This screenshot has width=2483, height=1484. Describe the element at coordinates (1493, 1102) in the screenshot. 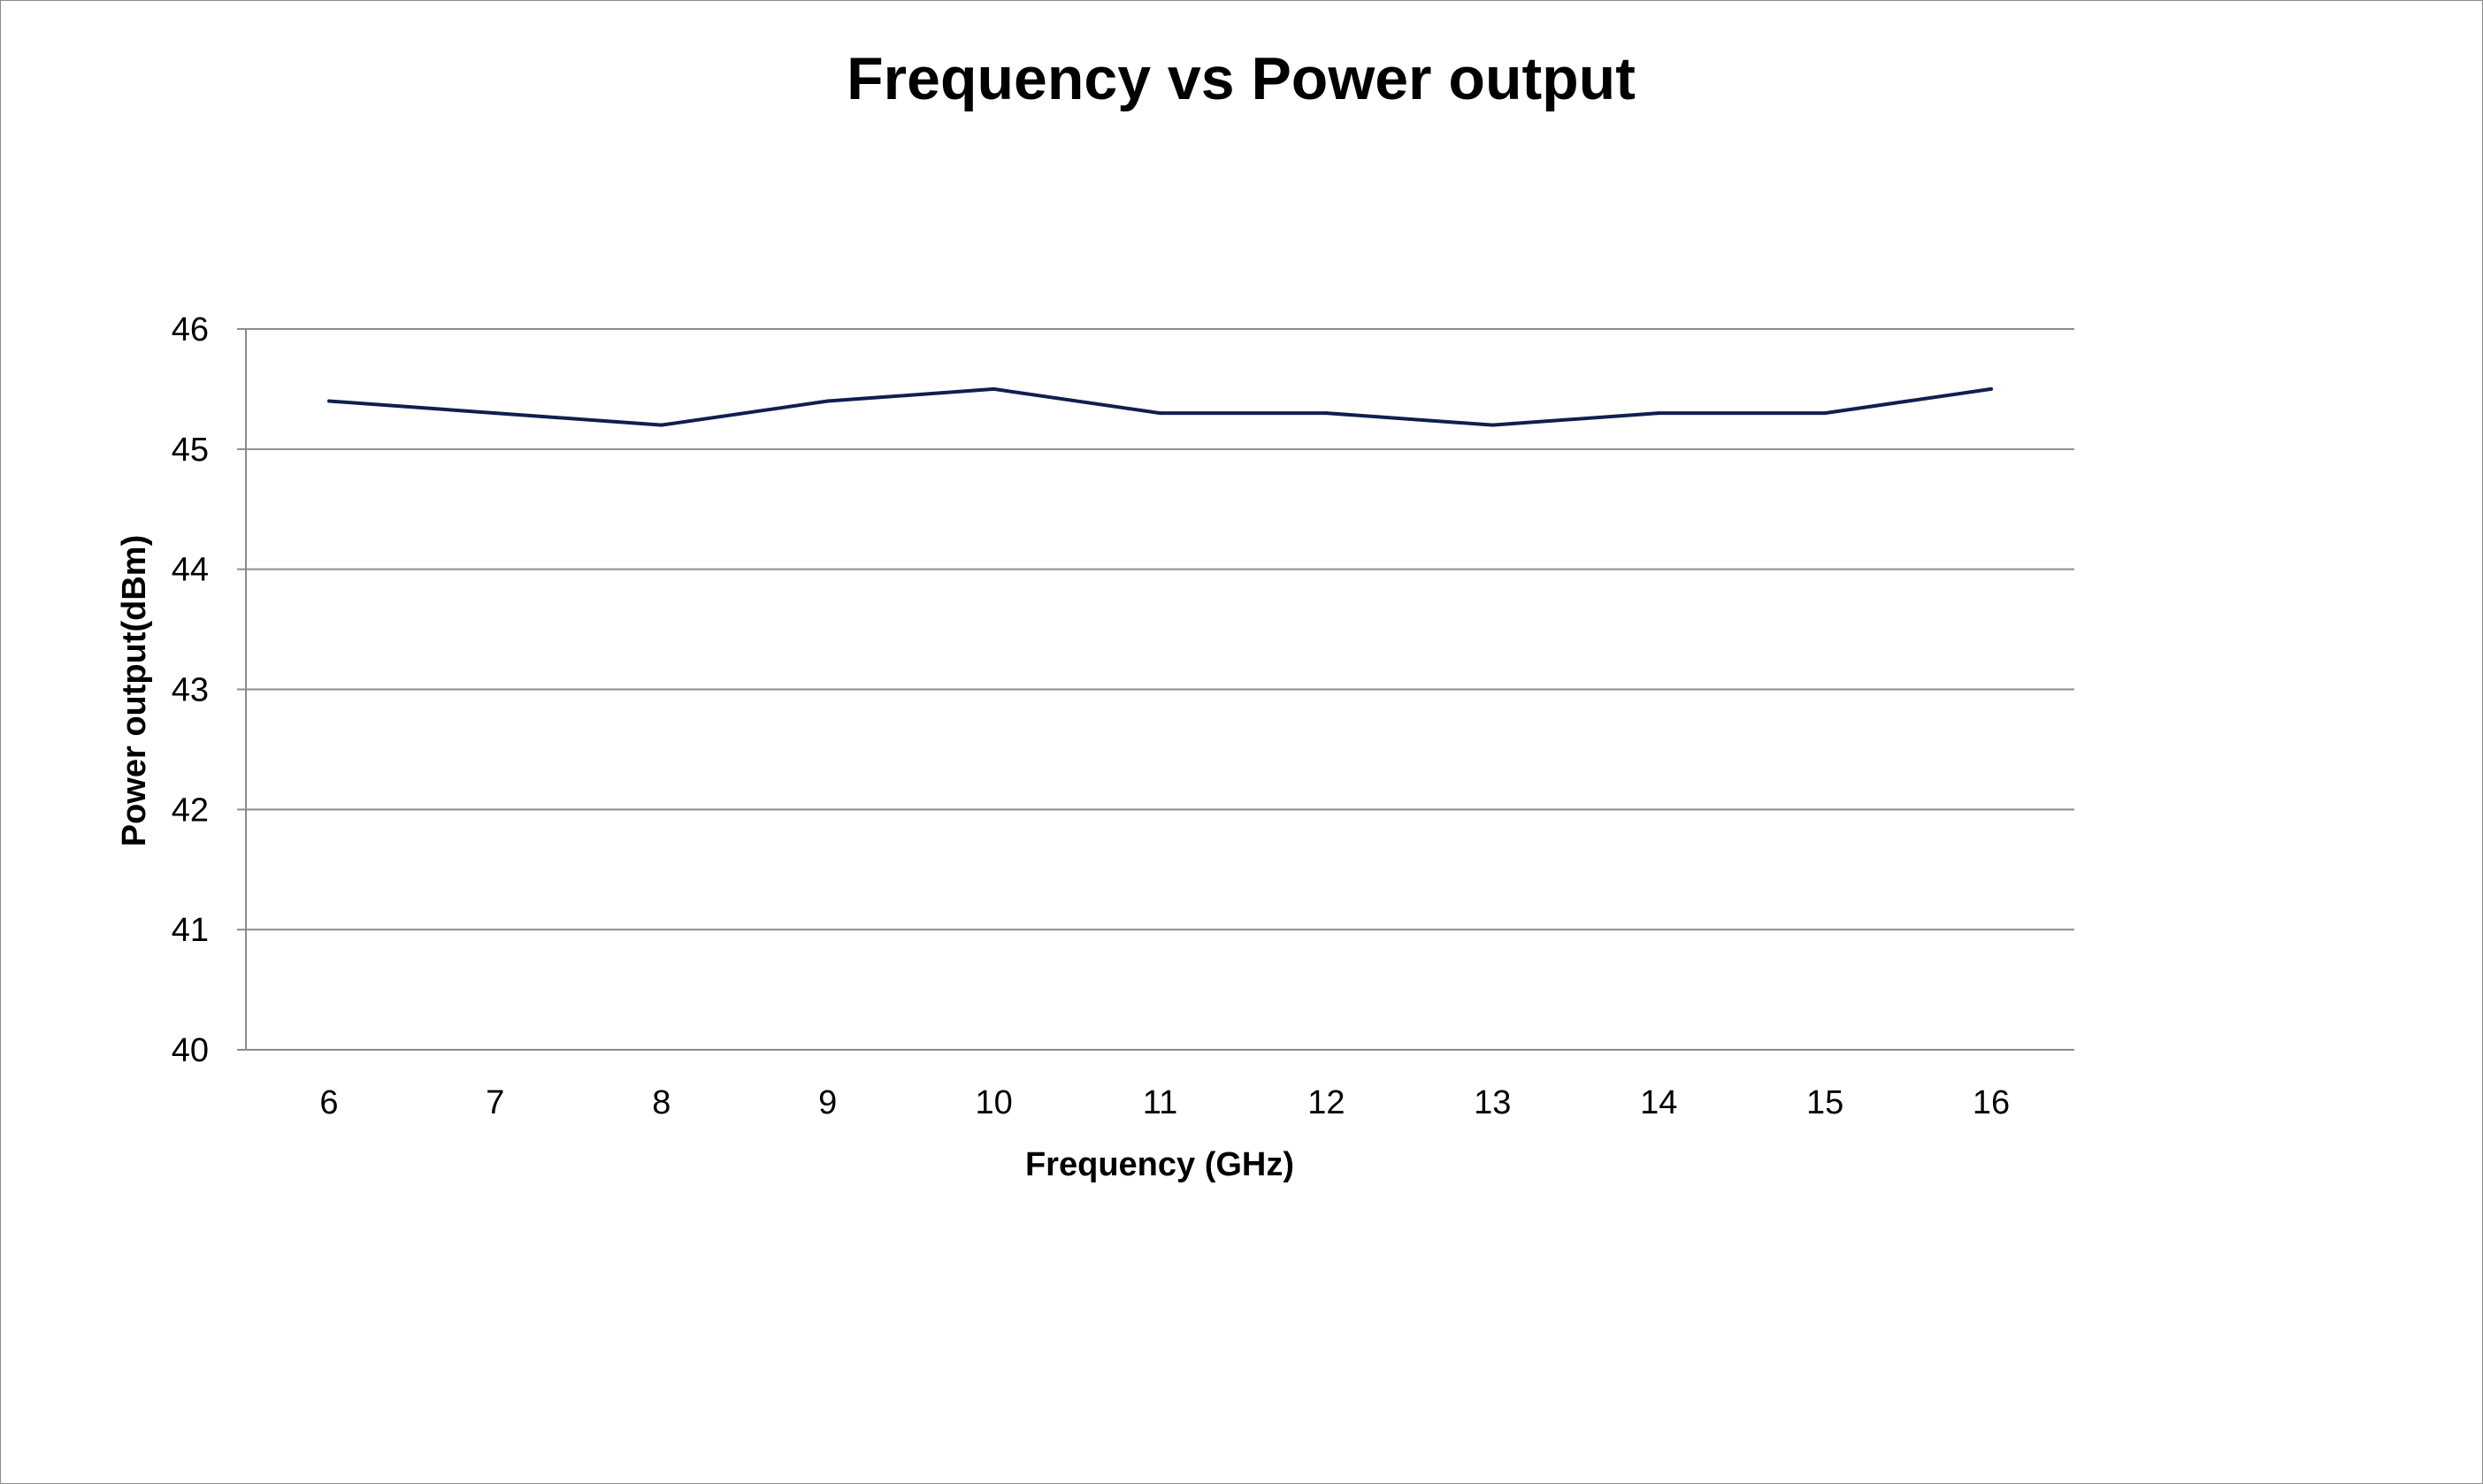

I see `x-tick-label-13: 13` at that location.